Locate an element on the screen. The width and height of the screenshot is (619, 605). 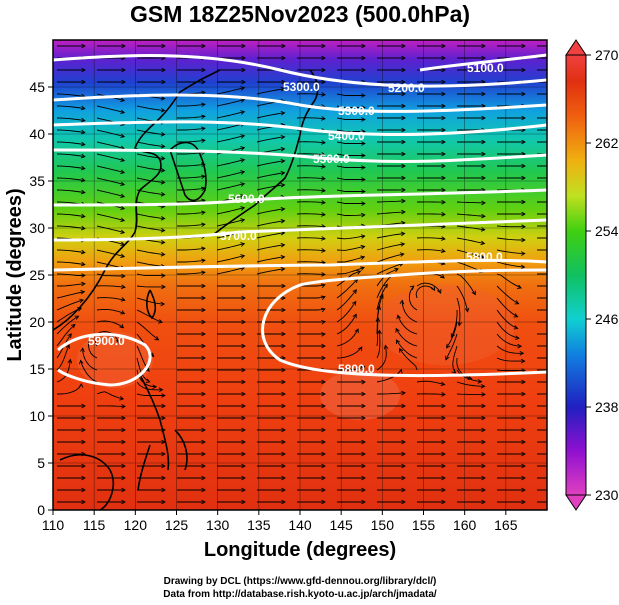
coastline-korea is located at coordinates (188, 171).